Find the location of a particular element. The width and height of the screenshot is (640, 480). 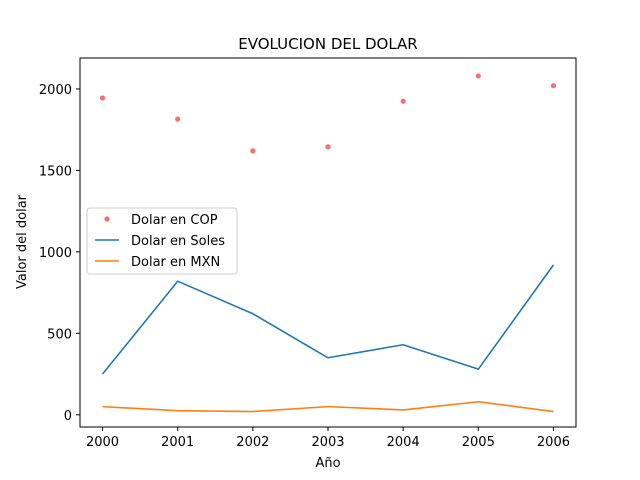

legend-marker is located at coordinates (107, 219).